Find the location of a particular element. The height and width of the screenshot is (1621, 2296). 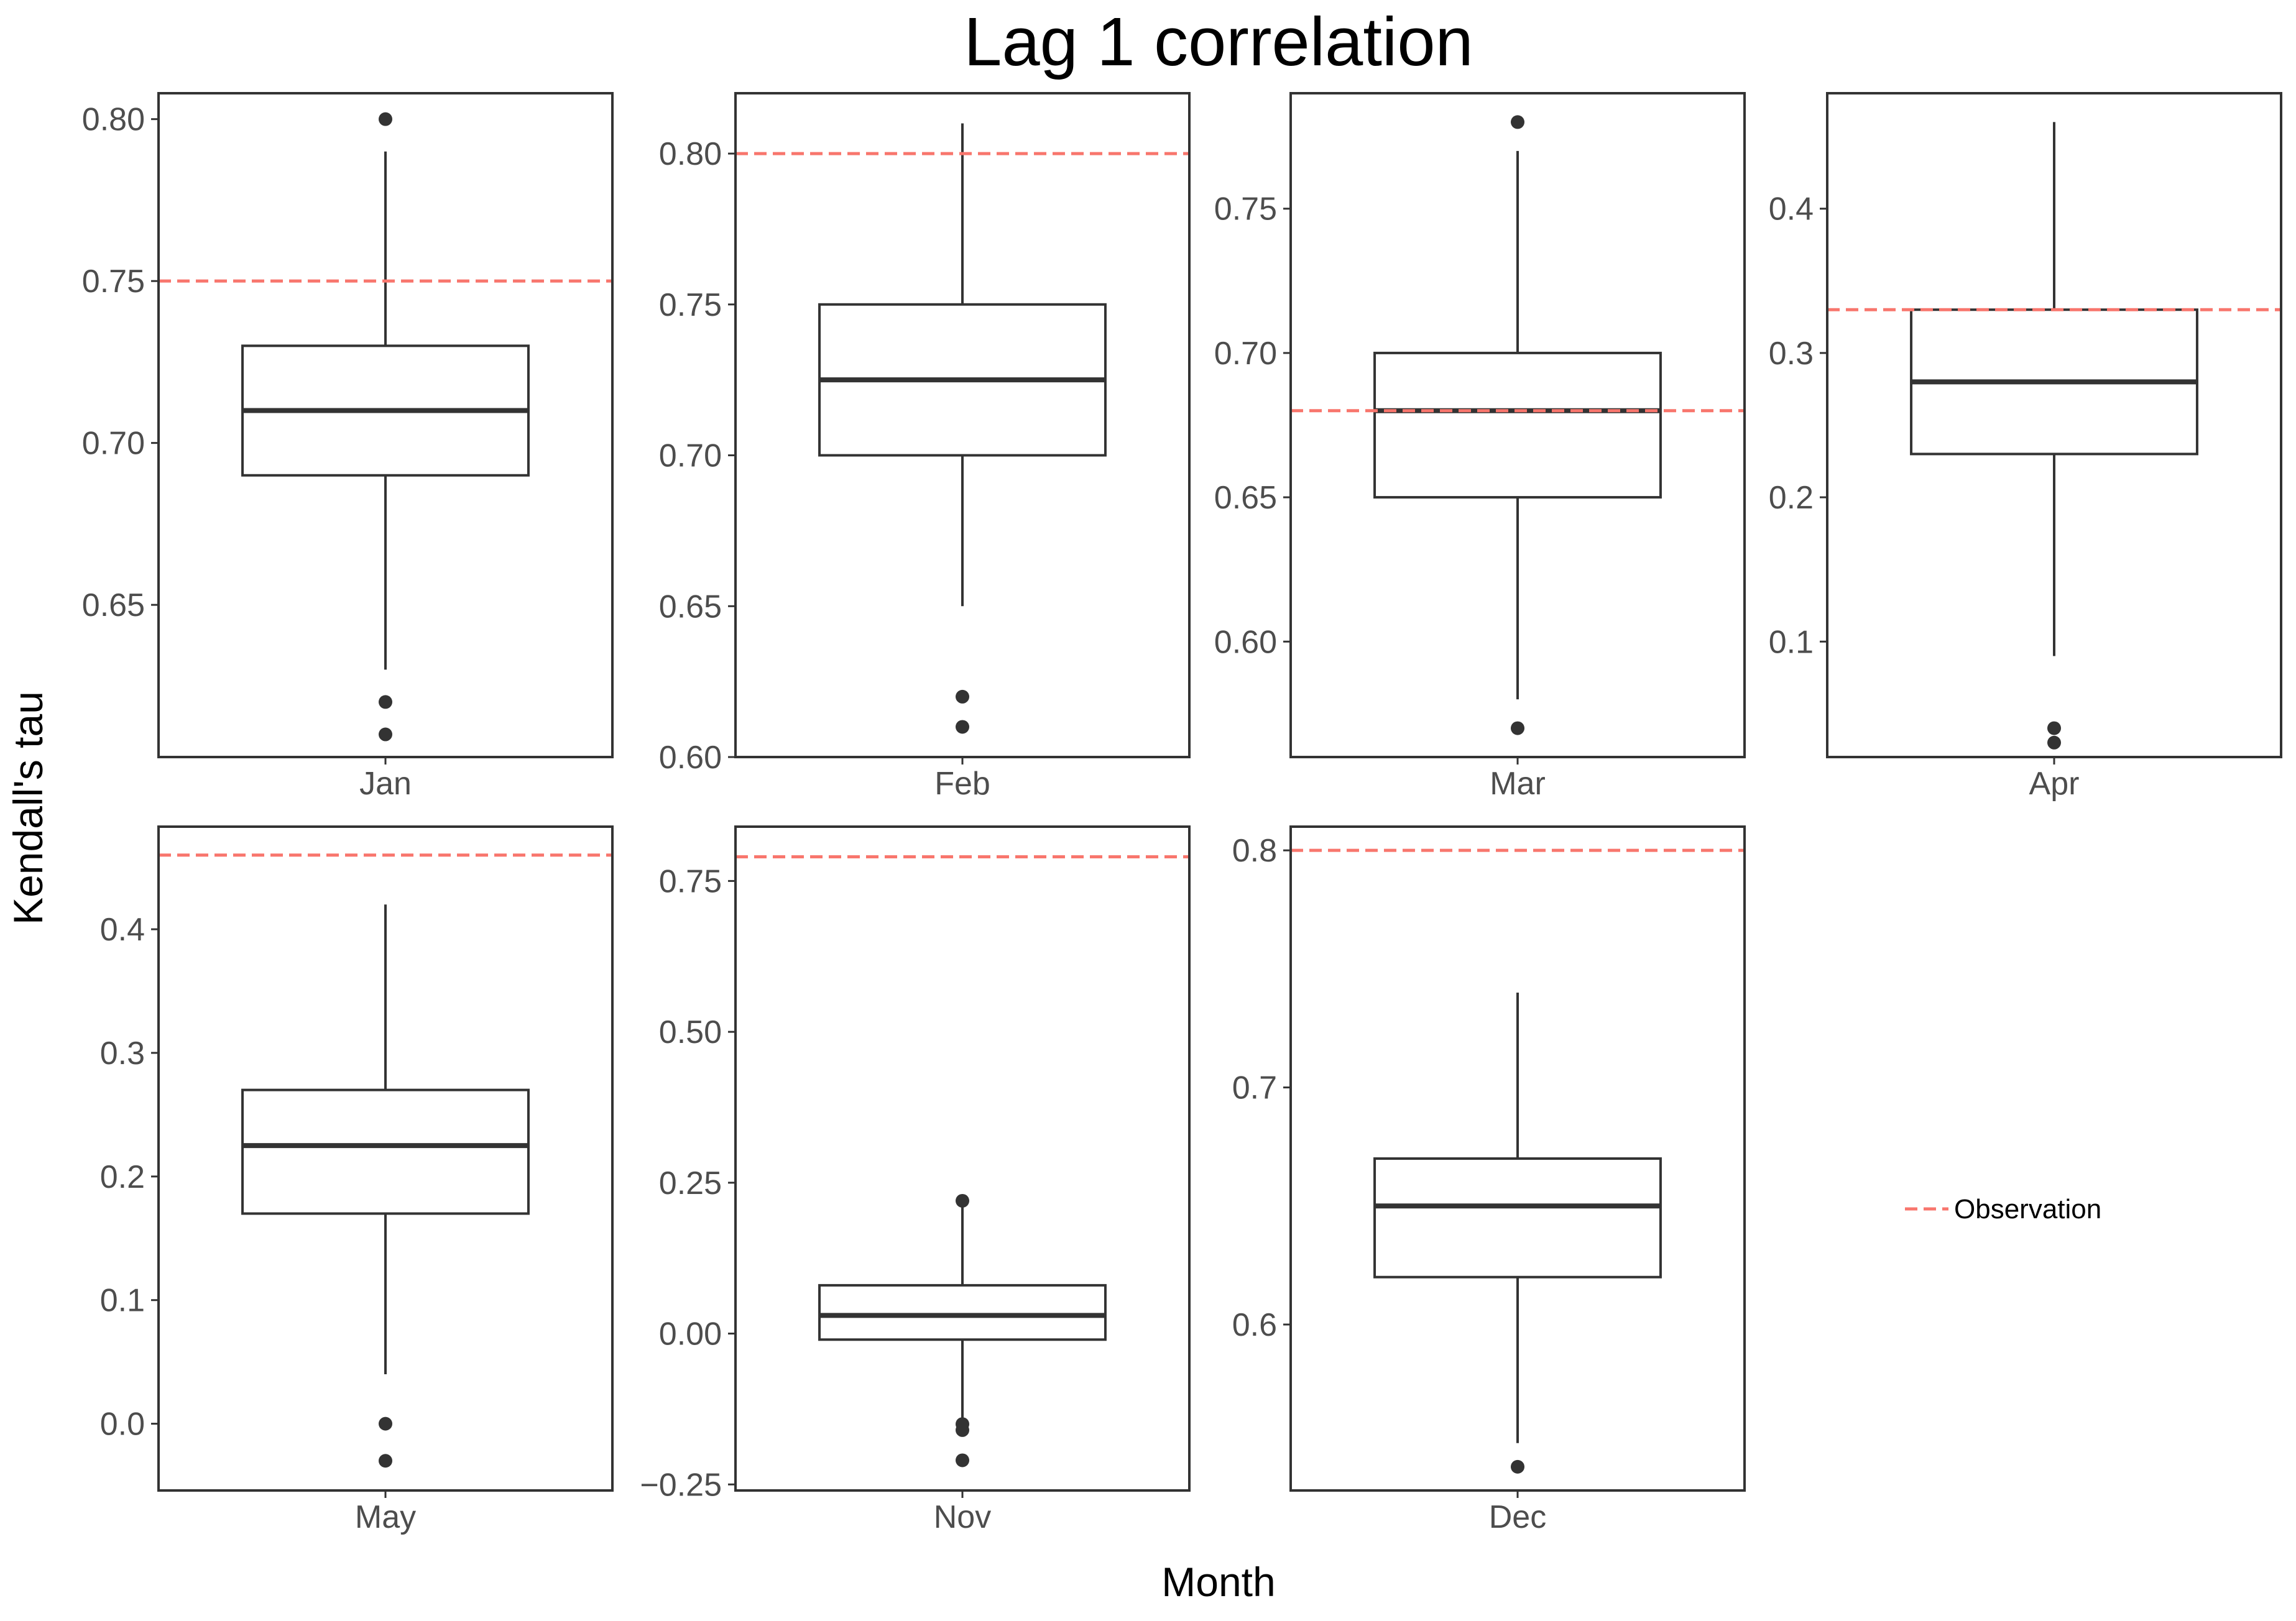

panel-feb: 0.60 0.65 0.70 0.75 0.80 Feb is located at coordinates (925, 447).